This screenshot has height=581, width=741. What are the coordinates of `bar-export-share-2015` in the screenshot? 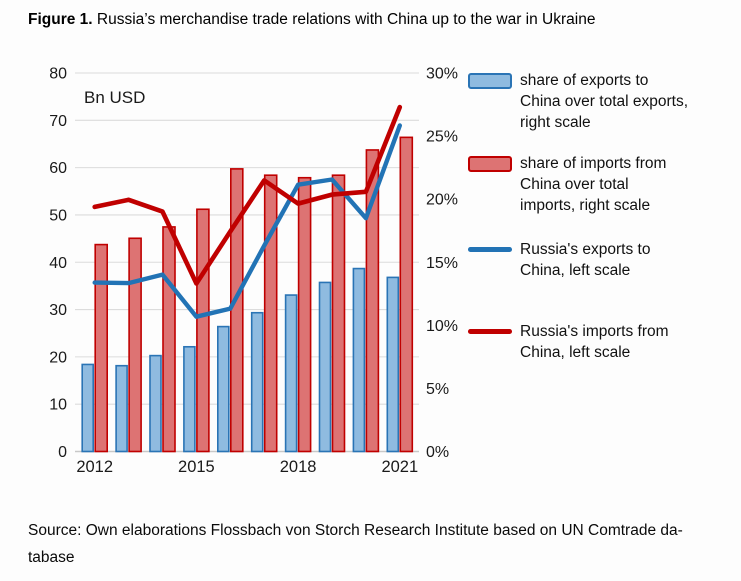 It's located at (189, 399).